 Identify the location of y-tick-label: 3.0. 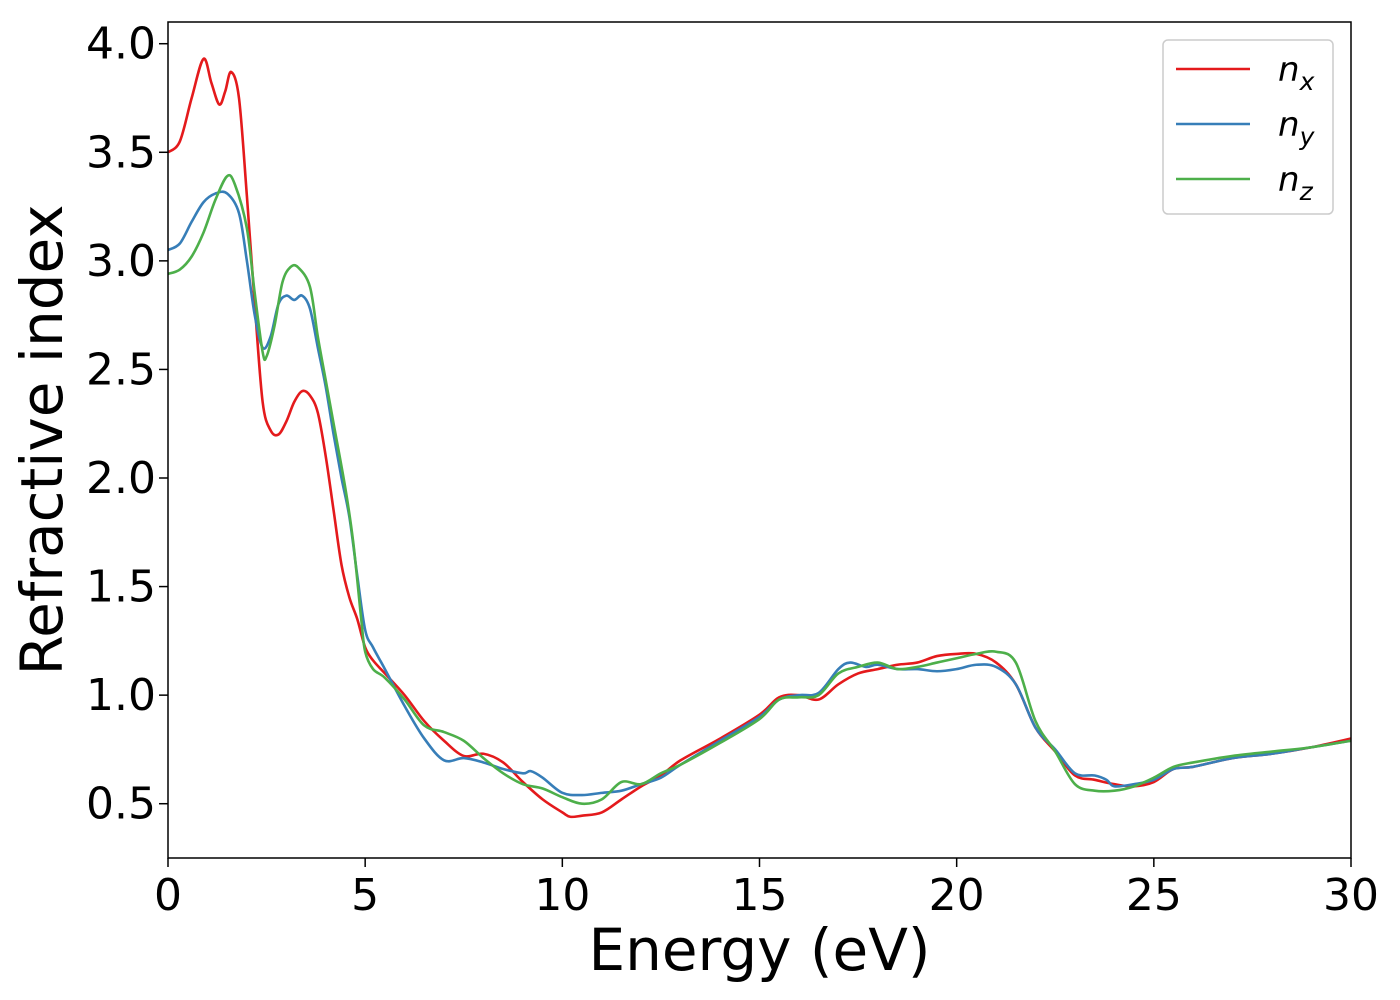
(121, 261).